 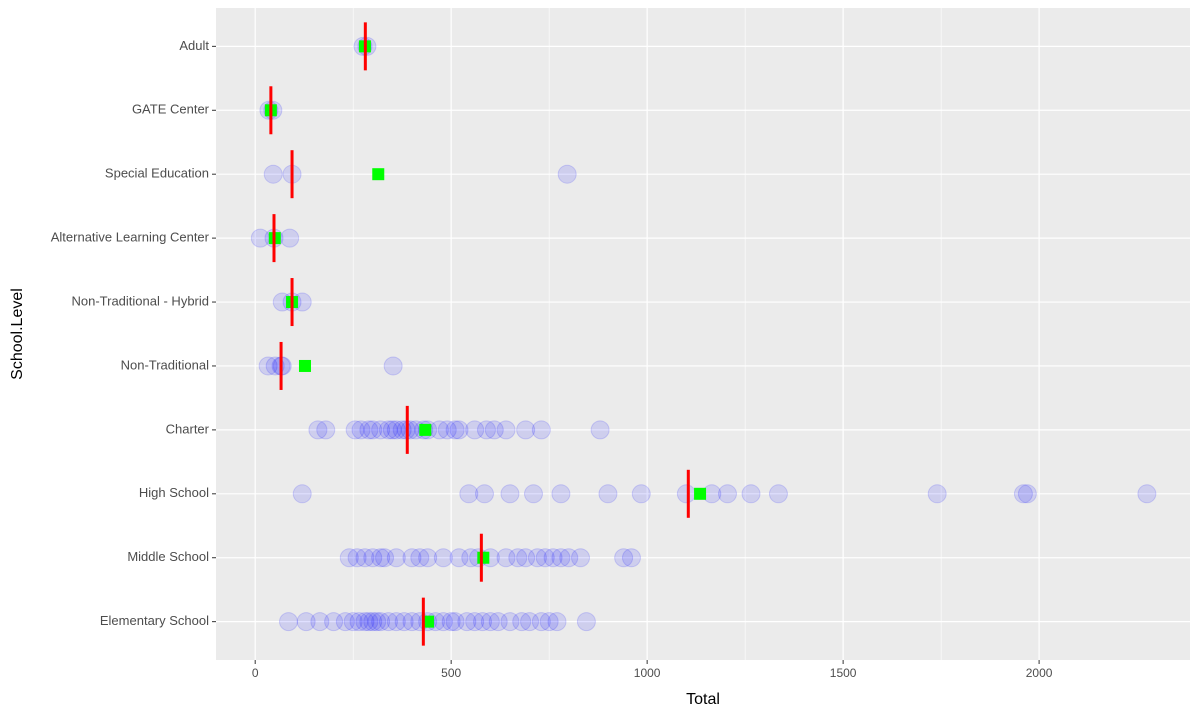 I want to click on x-tick-label: 500, so click(x=451, y=673).